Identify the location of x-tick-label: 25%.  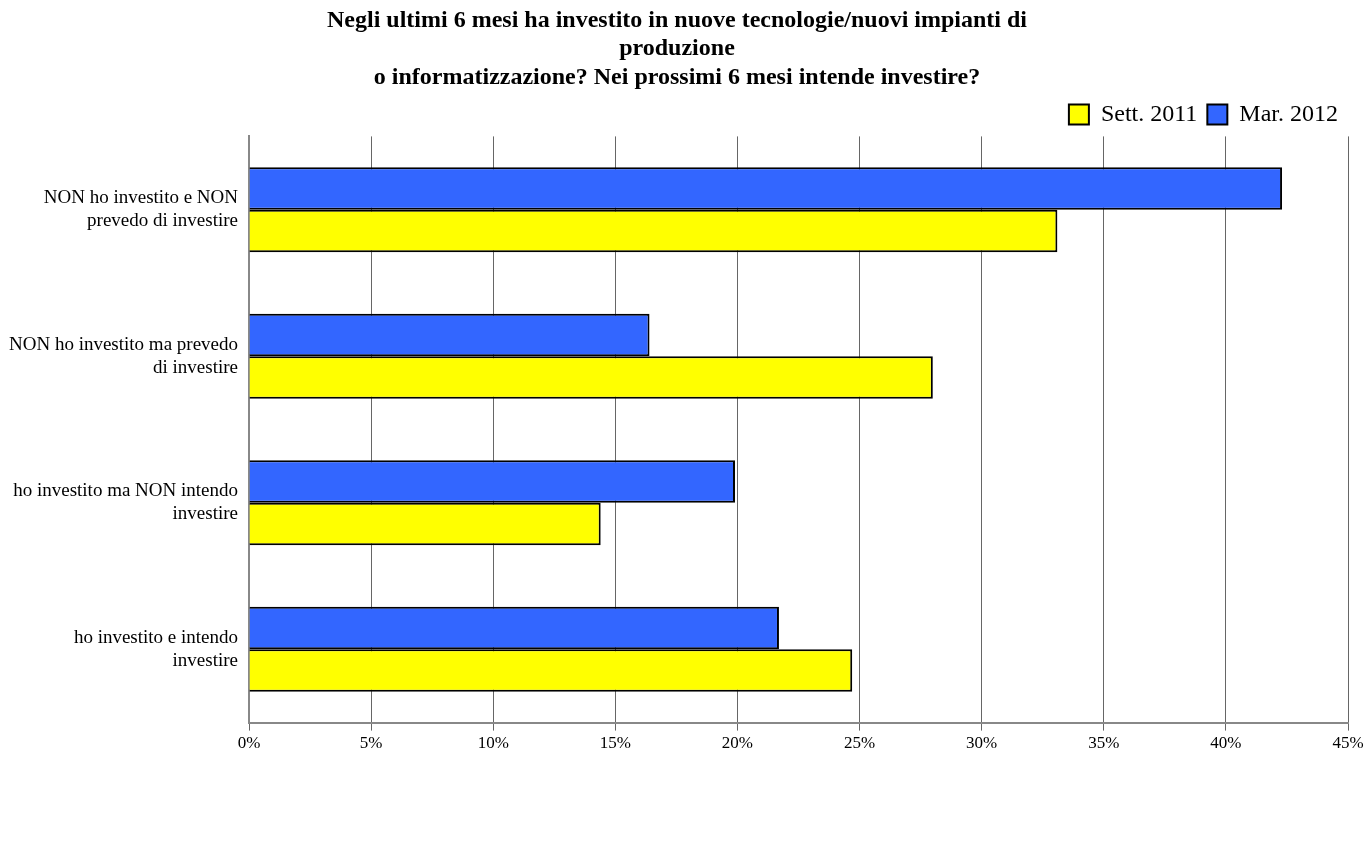
(859, 743).